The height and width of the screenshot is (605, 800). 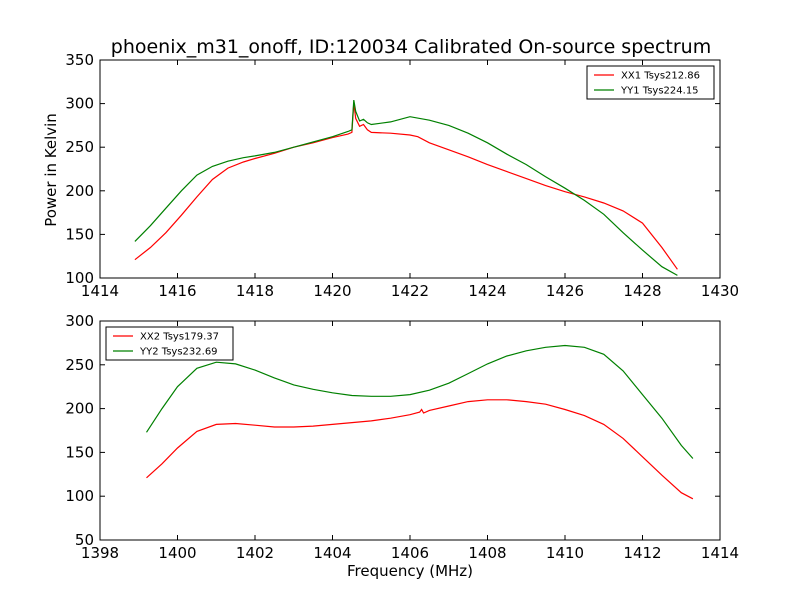 I want to click on bottom-x-tick-label: 1408, so click(x=487, y=553).